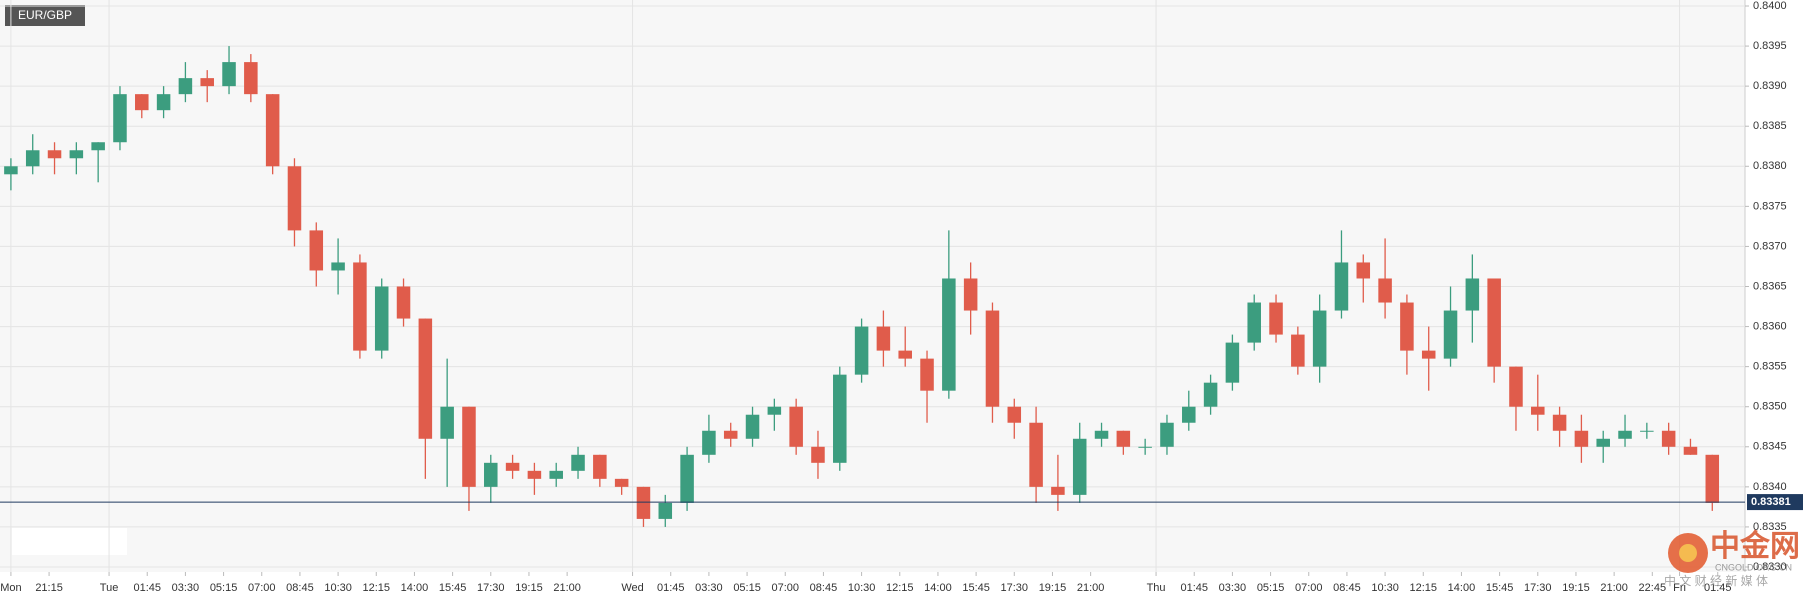 The height and width of the screenshot is (601, 1818). Describe the element at coordinates (1753, 567) in the screenshot. I see `watermark-domain: CNGOLD.ORG.CN` at that location.